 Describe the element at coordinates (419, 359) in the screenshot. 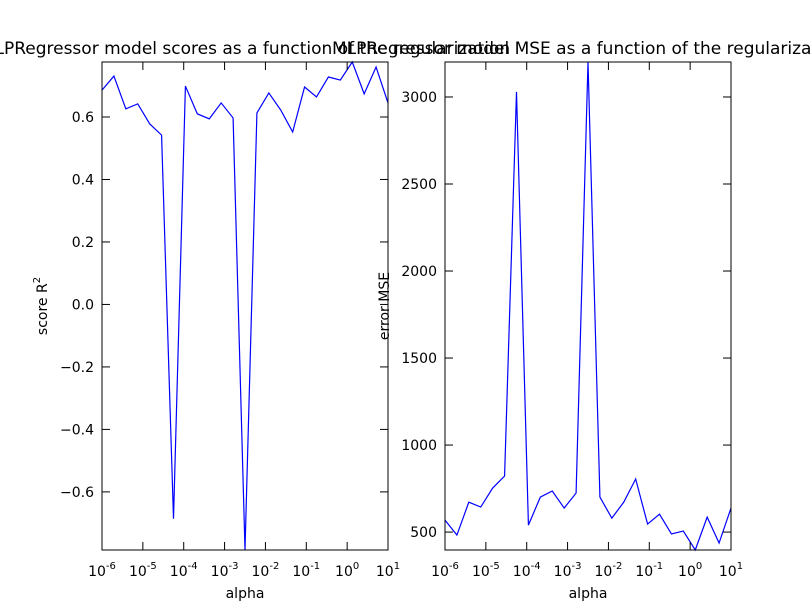

I see `y-tick-label: 1500` at that location.